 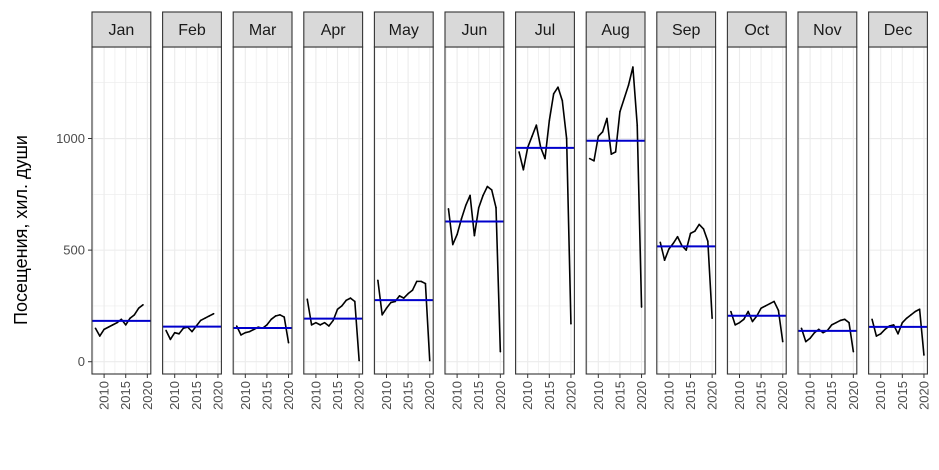 What do you see at coordinates (686, 210) in the screenshot?
I see `panel-background` at bounding box center [686, 210].